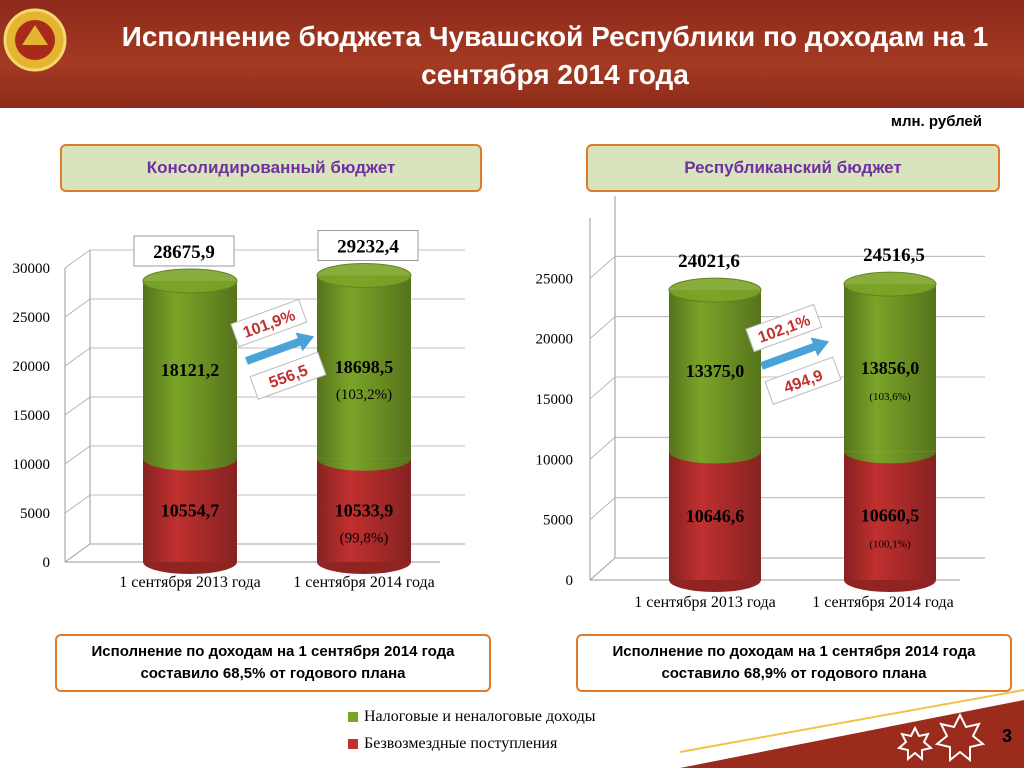 Image resolution: width=1024 pixels, height=768 pixels. What do you see at coordinates (709, 261) in the screenshot?
I see `total-label: 24021,6` at bounding box center [709, 261].